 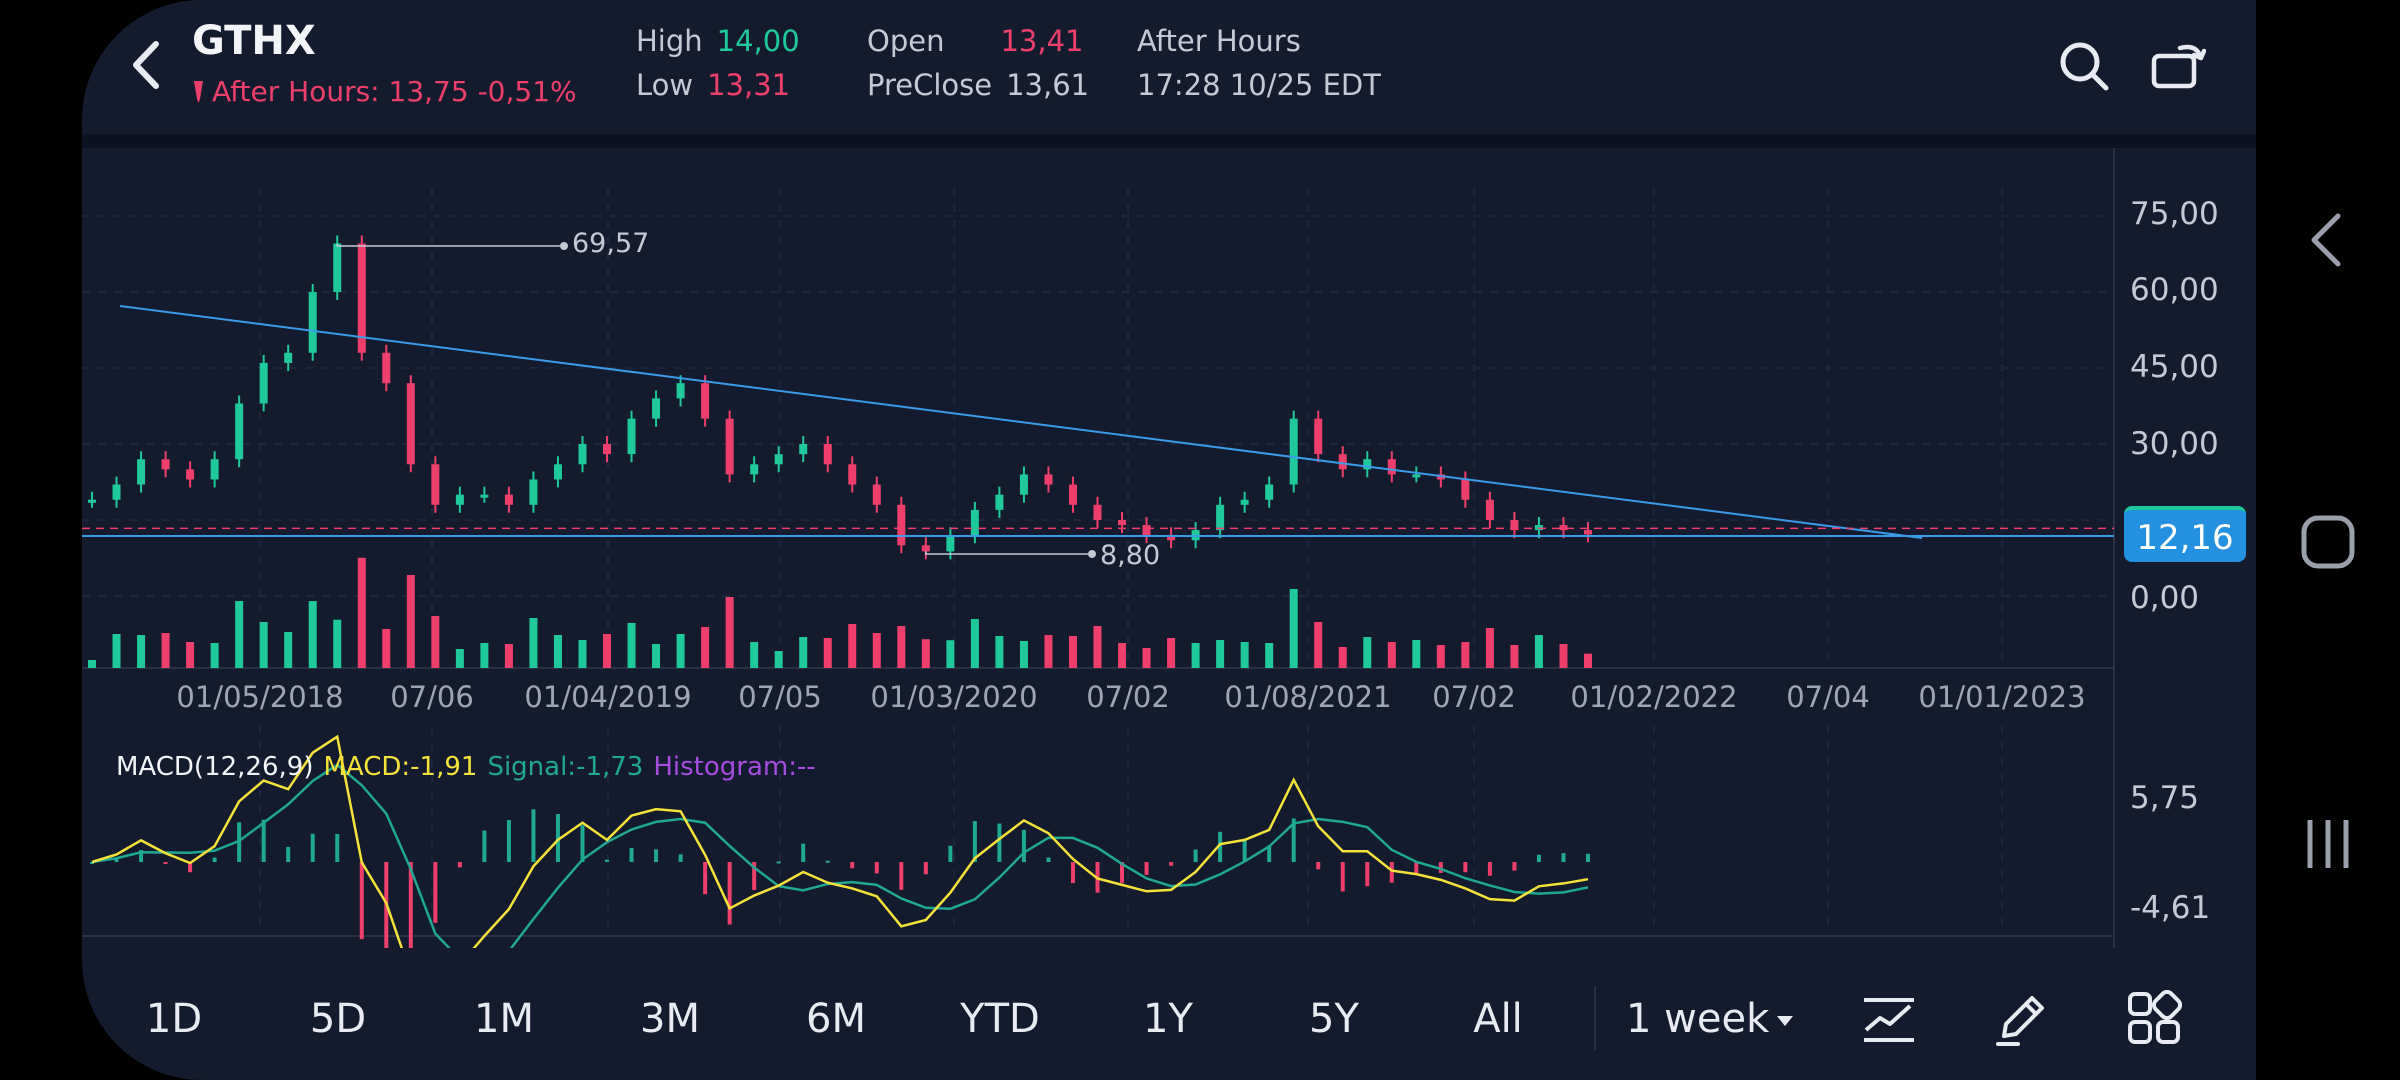 I want to click on x-label: 07/06, so click(x=432, y=697).